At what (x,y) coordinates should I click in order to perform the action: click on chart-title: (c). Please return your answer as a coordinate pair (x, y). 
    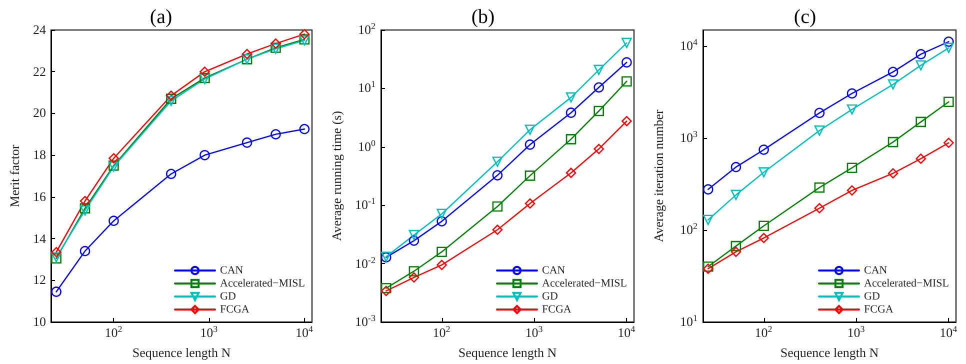
    Looking at the image, I should click on (805, 17).